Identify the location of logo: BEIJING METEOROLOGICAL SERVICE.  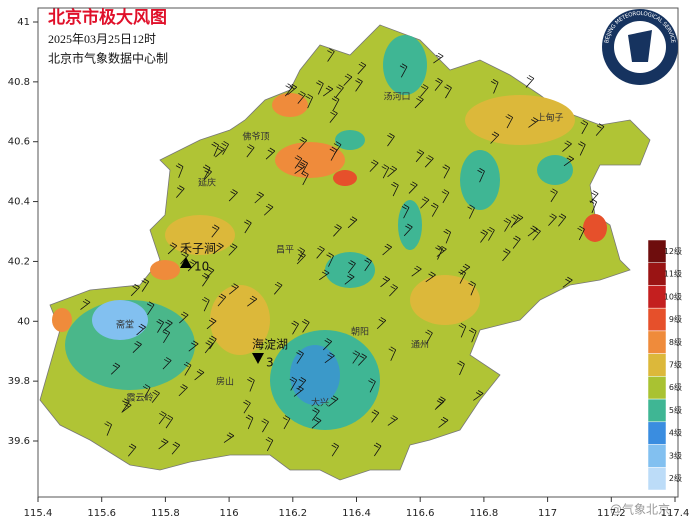
(640, 47).